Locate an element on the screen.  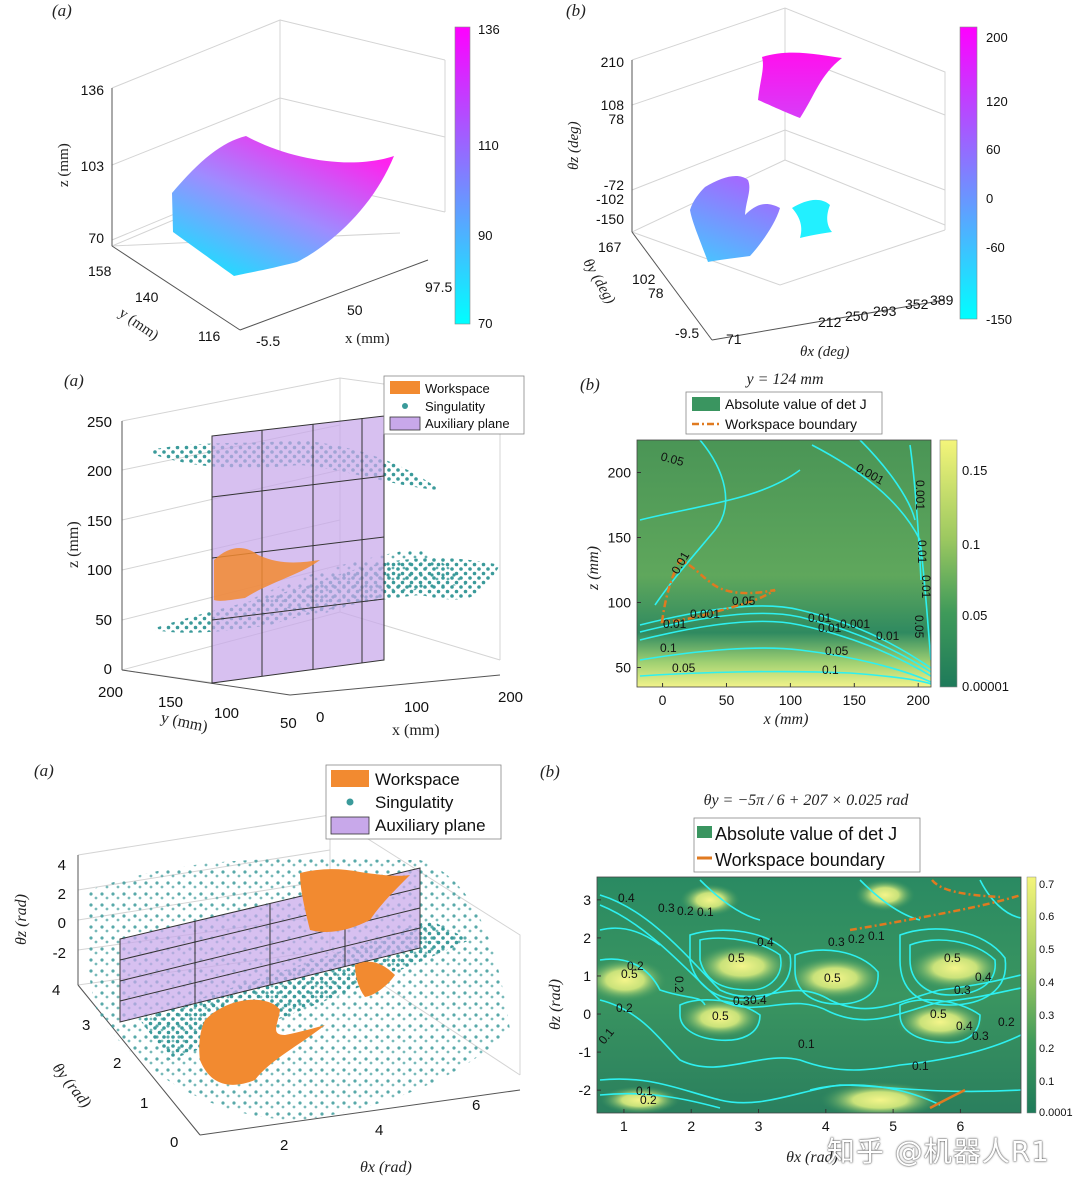
y-tick: -9.5 is located at coordinates (687, 333).